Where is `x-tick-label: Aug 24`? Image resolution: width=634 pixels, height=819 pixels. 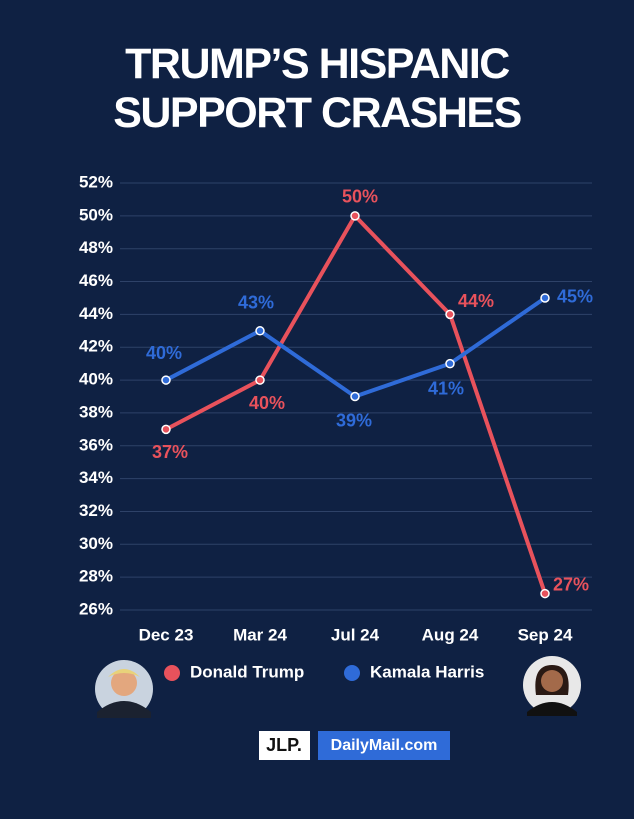 x-tick-label: Aug 24 is located at coordinates (450, 634).